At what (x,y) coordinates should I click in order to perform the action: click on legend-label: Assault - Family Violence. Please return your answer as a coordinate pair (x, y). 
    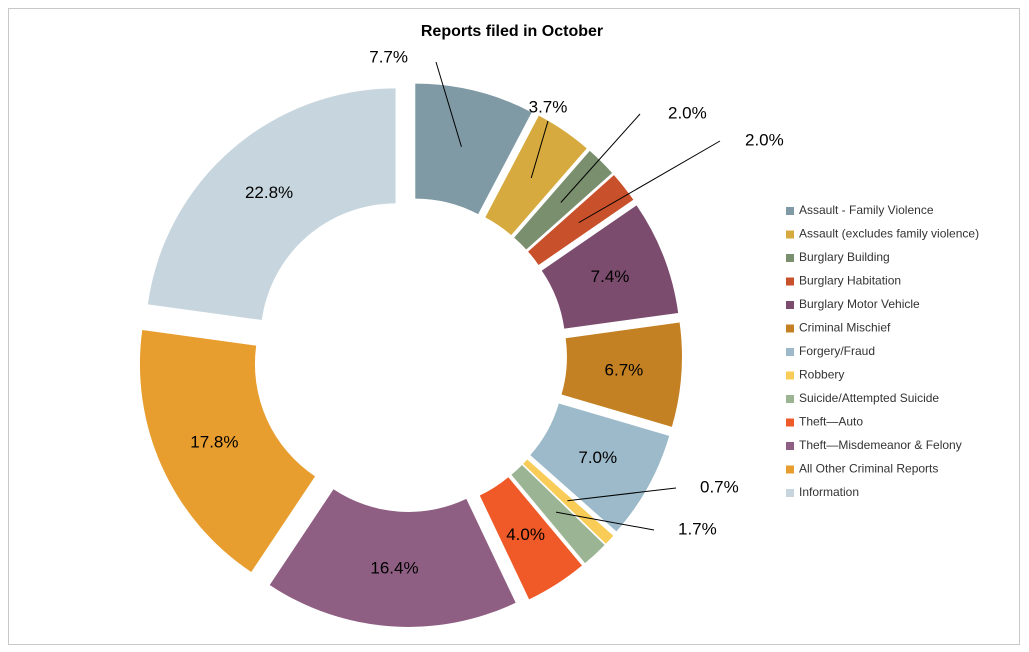
    Looking at the image, I should click on (866, 210).